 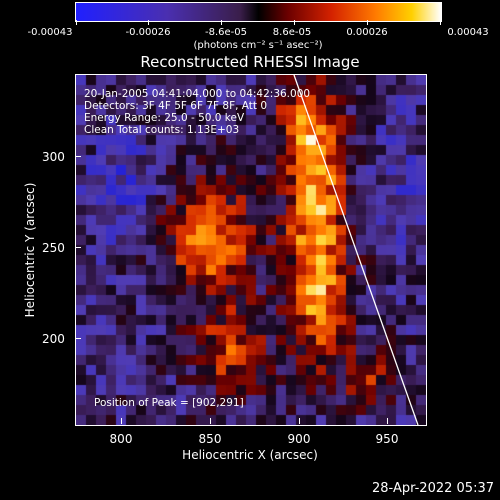 What do you see at coordinates (387, 439) in the screenshot?
I see `x-tick-label: 950` at bounding box center [387, 439].